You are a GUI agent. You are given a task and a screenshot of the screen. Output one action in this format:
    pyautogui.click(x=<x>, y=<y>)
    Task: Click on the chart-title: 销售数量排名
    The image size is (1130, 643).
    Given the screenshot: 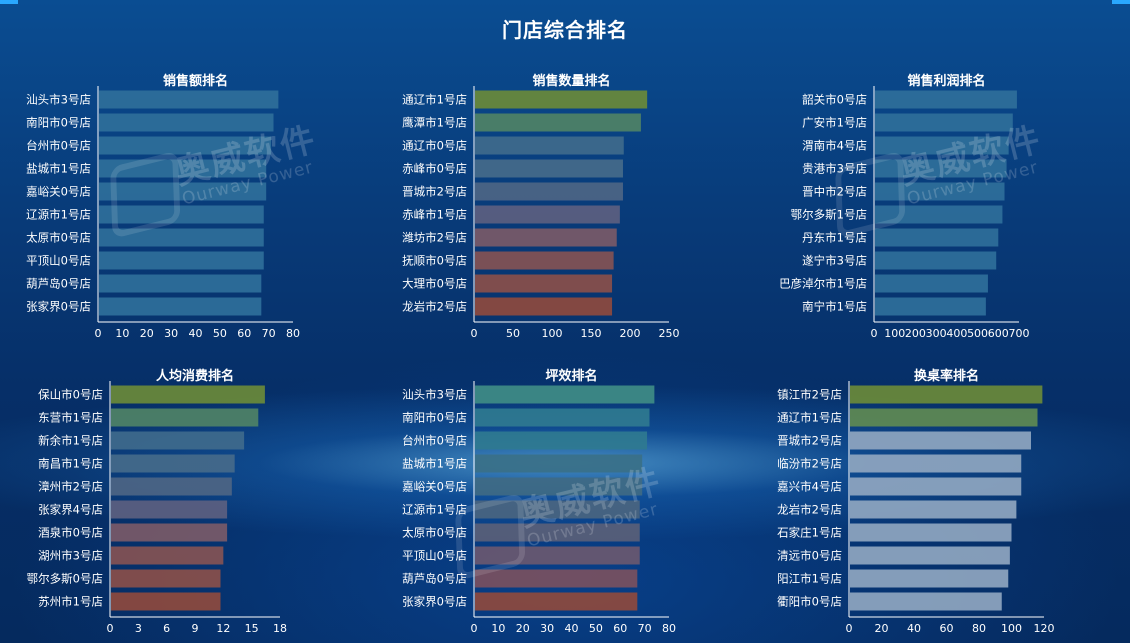 What is the action you would take?
    pyautogui.click(x=571, y=81)
    